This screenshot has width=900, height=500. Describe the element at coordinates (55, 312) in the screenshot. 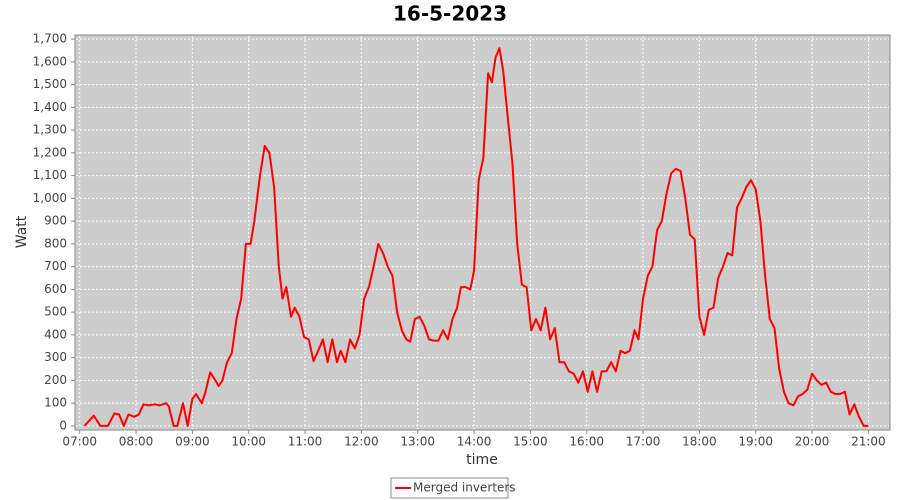

I see `y-tick-label: 500` at that location.